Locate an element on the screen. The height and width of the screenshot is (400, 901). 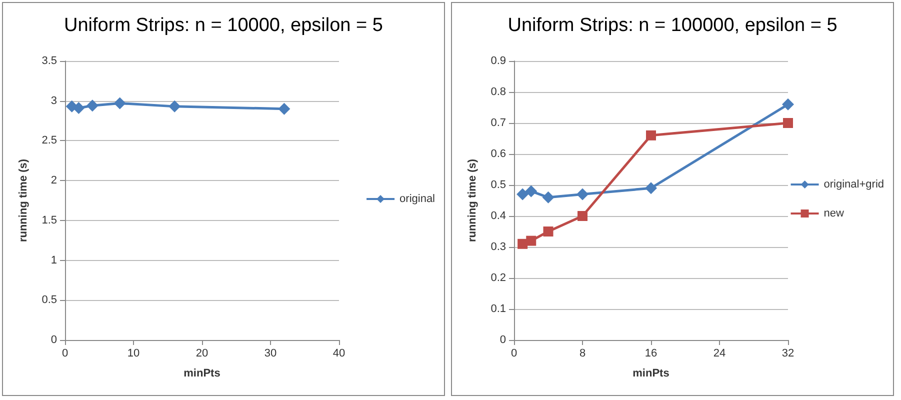
y-tick-label: 2.5 is located at coordinates (49, 140).